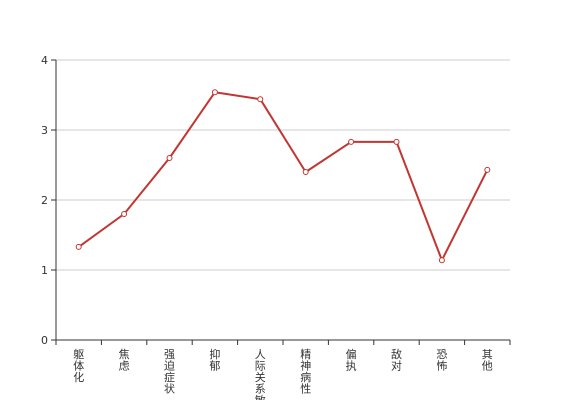 The height and width of the screenshot is (400, 567). I want to click on x-tick-label: 精神病性, so click(305, 372).